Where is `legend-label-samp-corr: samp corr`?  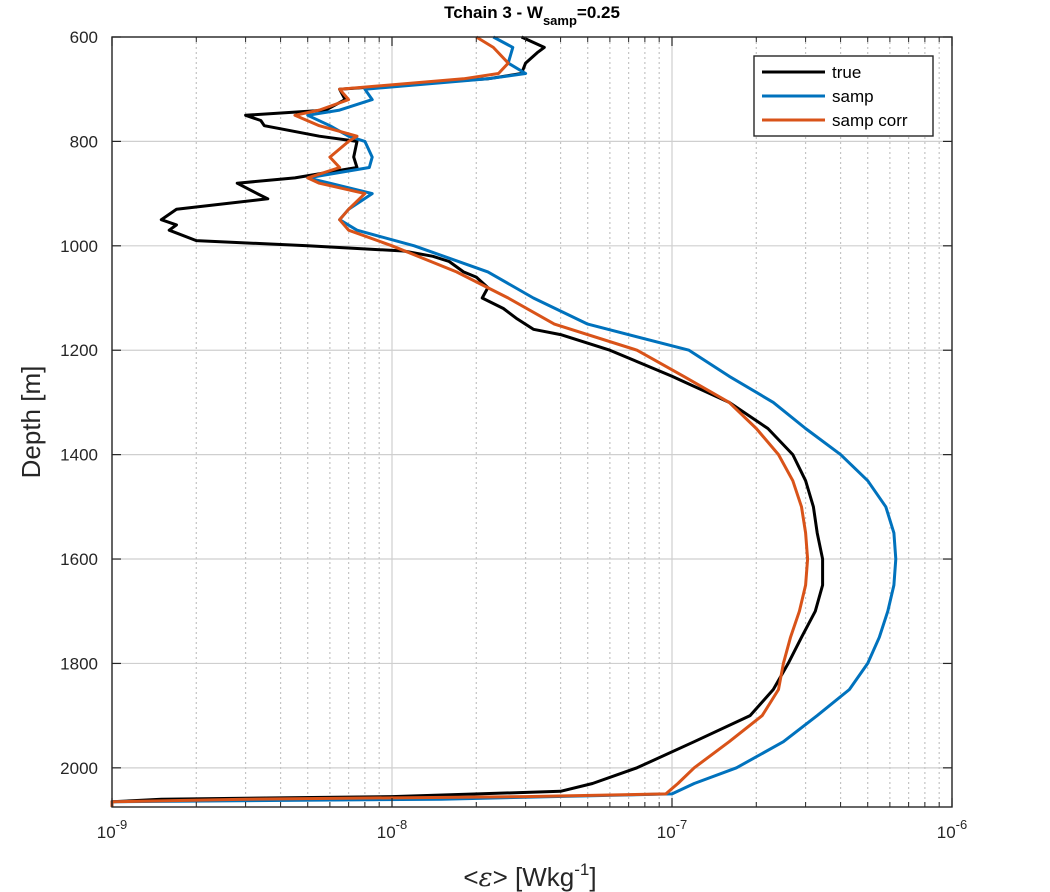 legend-label-samp-corr: samp corr is located at coordinates (870, 120).